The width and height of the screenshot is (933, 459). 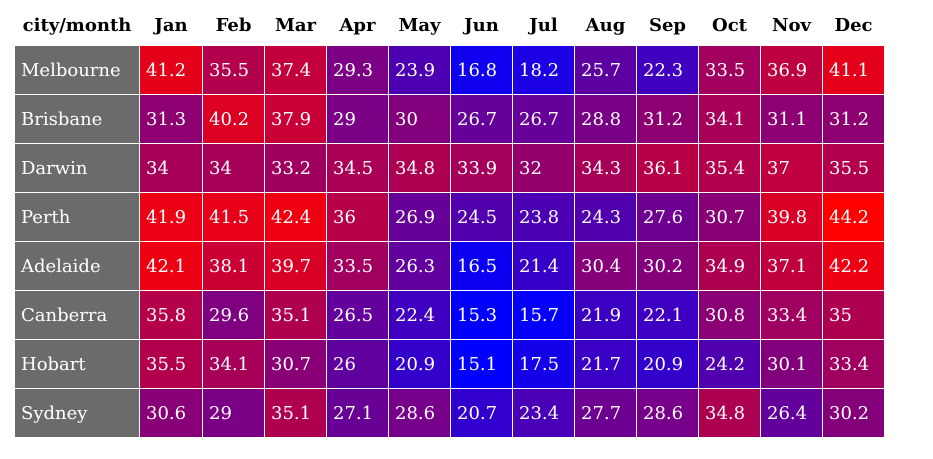 I want to click on heat-cell: 20.9, so click(x=667, y=364).